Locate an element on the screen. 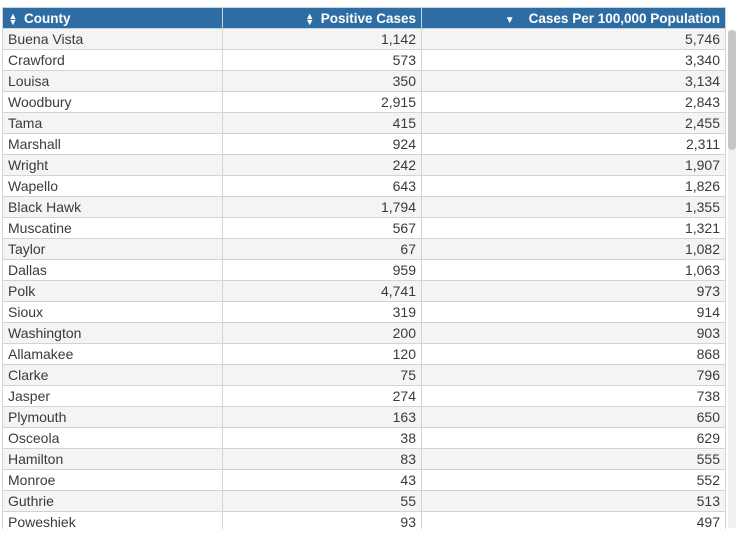  table-row: Marshall 924 2,311 is located at coordinates (364, 144).